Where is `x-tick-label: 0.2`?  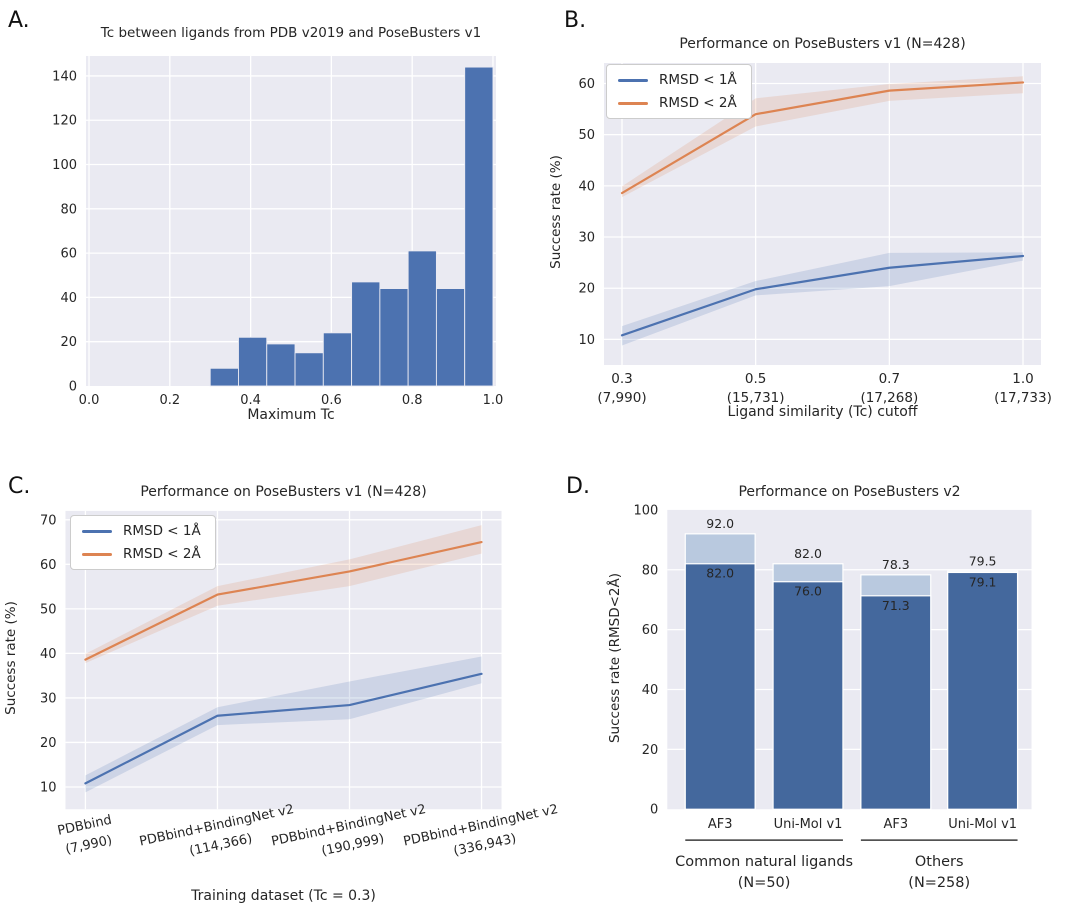
x-tick-label: 0.2 is located at coordinates (169, 400).